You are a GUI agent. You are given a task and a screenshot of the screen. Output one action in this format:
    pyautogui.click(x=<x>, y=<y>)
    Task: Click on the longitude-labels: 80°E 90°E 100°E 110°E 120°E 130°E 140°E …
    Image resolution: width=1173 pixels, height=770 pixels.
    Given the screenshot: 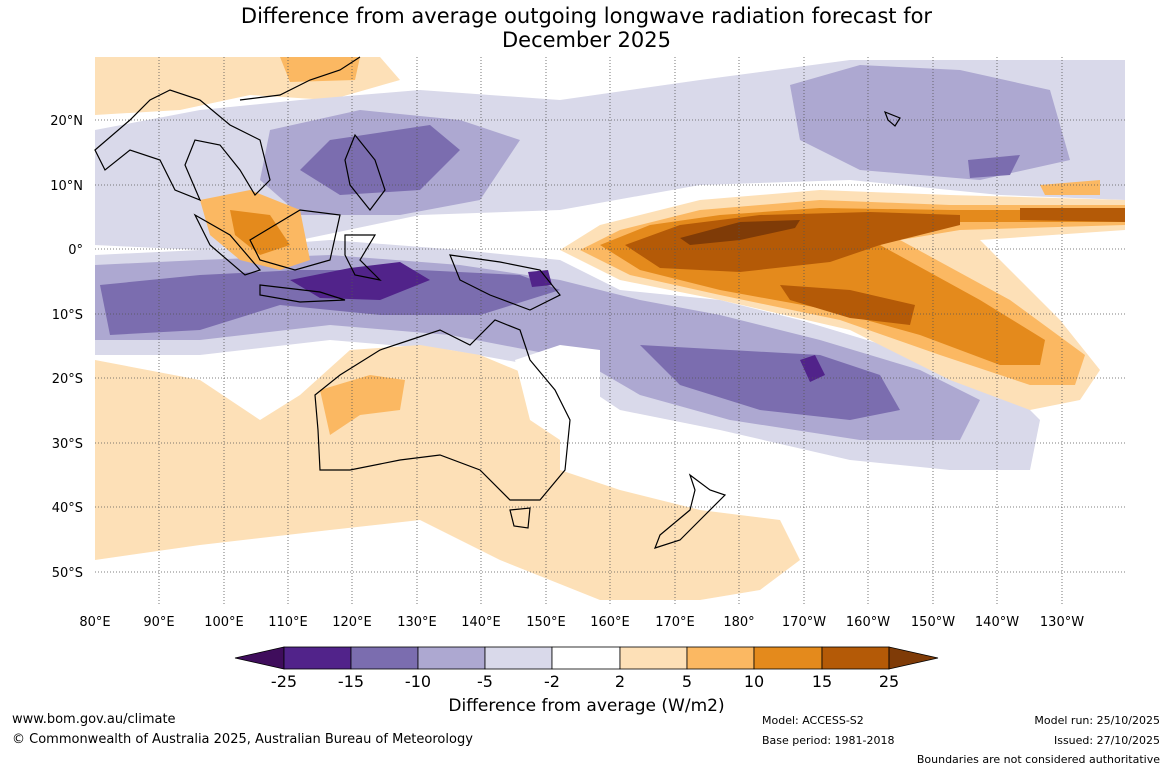 What is the action you would take?
    pyautogui.click(x=581, y=622)
    